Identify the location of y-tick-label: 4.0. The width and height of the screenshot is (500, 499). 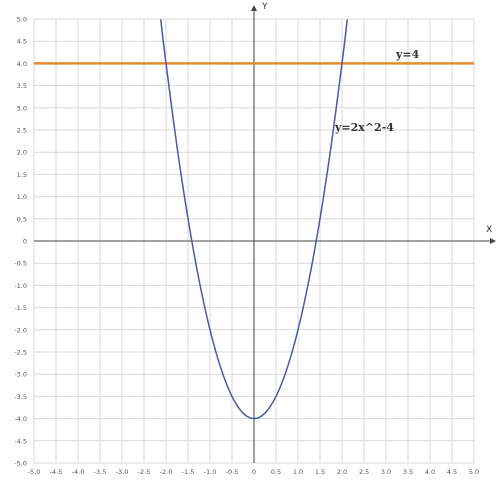
(22, 64).